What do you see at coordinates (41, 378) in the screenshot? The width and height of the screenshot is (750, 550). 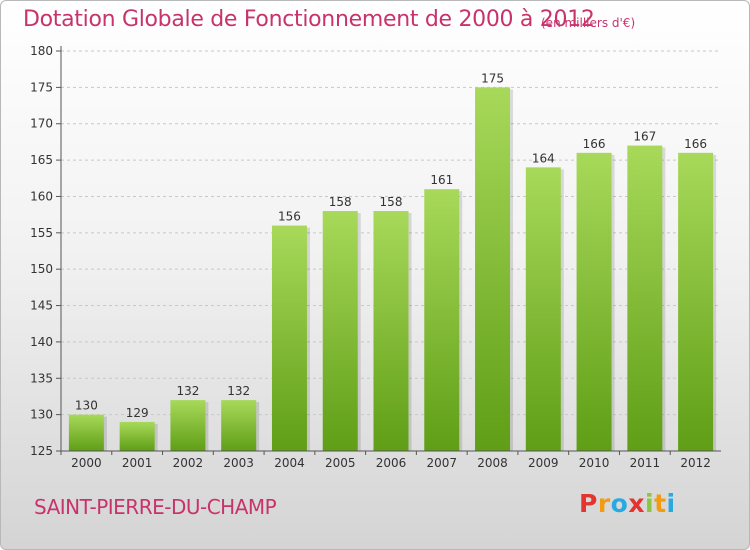 I see `y-tick-label: 135` at bounding box center [41, 378].